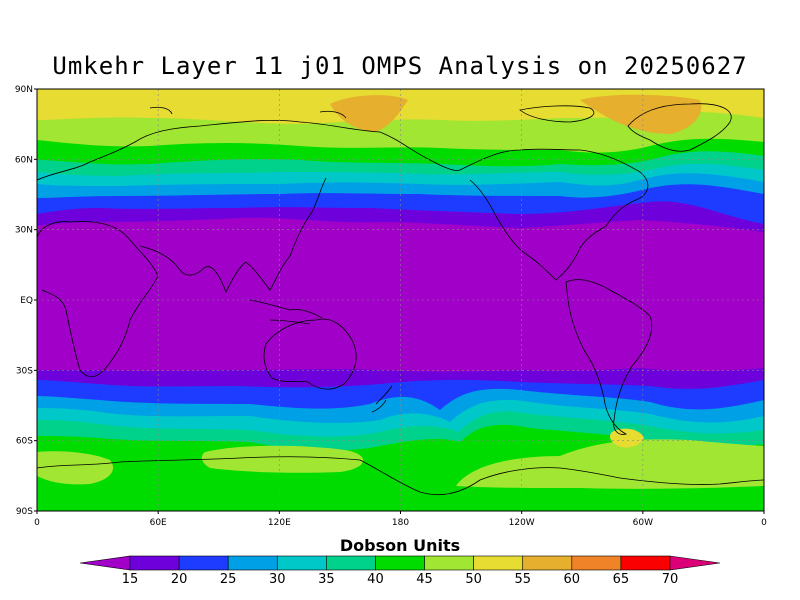 The image size is (800, 600). I want to click on colorbar-level-label: 30, so click(277, 579).